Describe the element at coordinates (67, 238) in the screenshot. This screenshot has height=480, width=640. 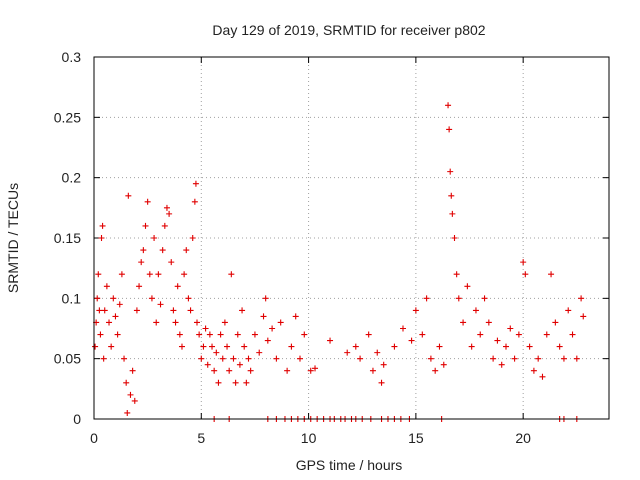
I see `y-tick-label: 0.15` at that location.